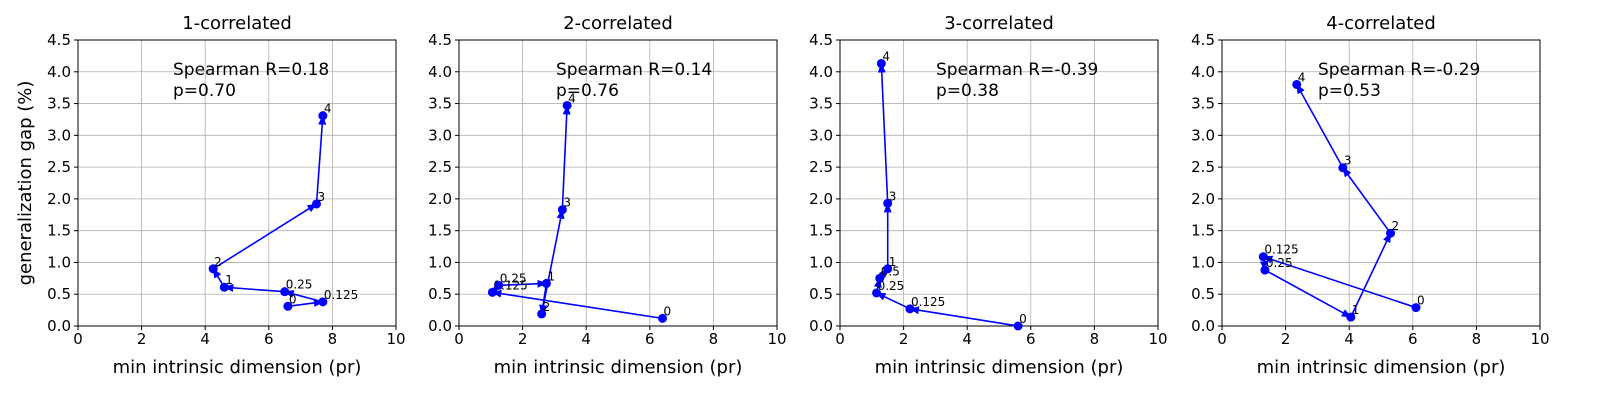  I want to click on p-value-annotation: p=0.38, so click(967, 91).